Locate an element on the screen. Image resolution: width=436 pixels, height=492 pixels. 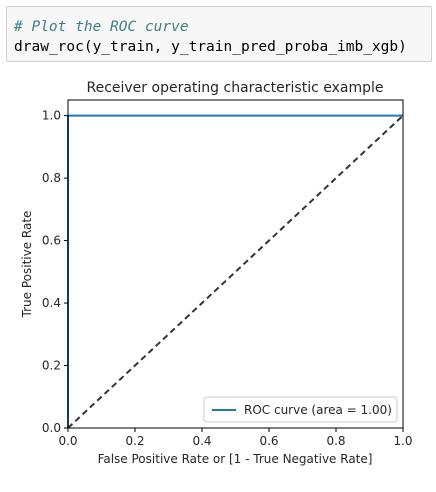
y-tick-label: 0.2 is located at coordinates (51, 366).